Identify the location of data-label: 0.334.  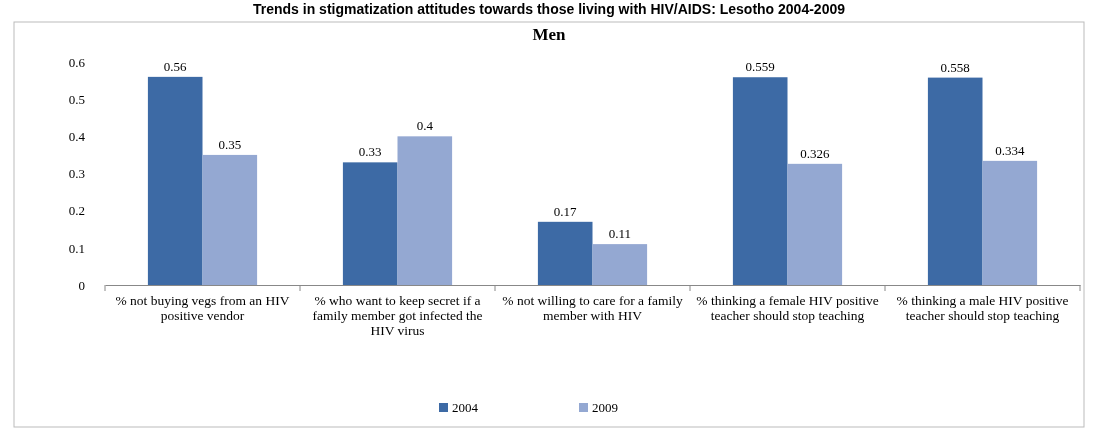
(1010, 150).